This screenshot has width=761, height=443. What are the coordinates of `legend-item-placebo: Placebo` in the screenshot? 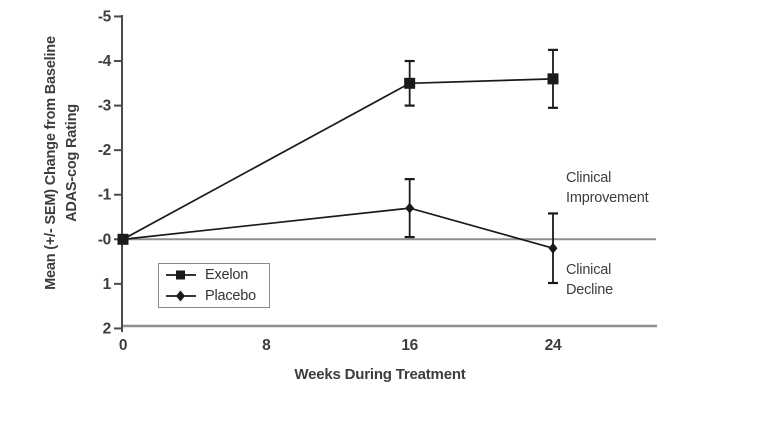 It's located at (217, 296).